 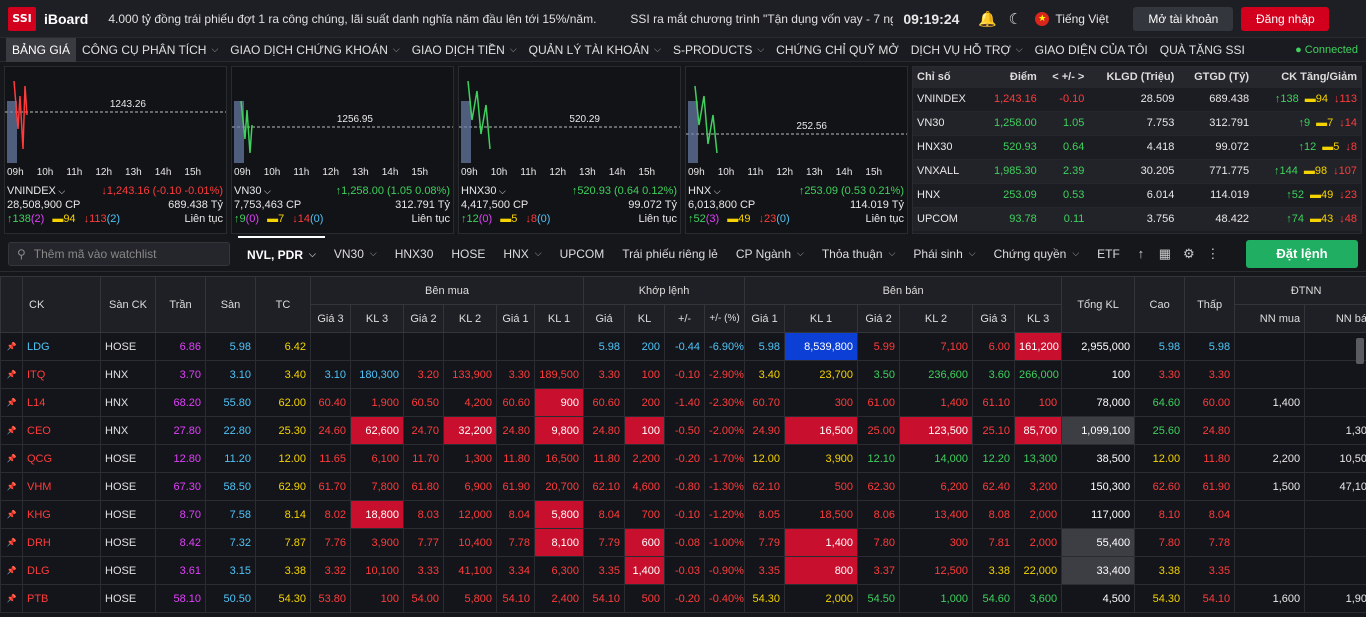 What do you see at coordinates (281, 253) in the screenshot?
I see `tab-nvl-pdr: NVL, PDR ⌵` at bounding box center [281, 253].